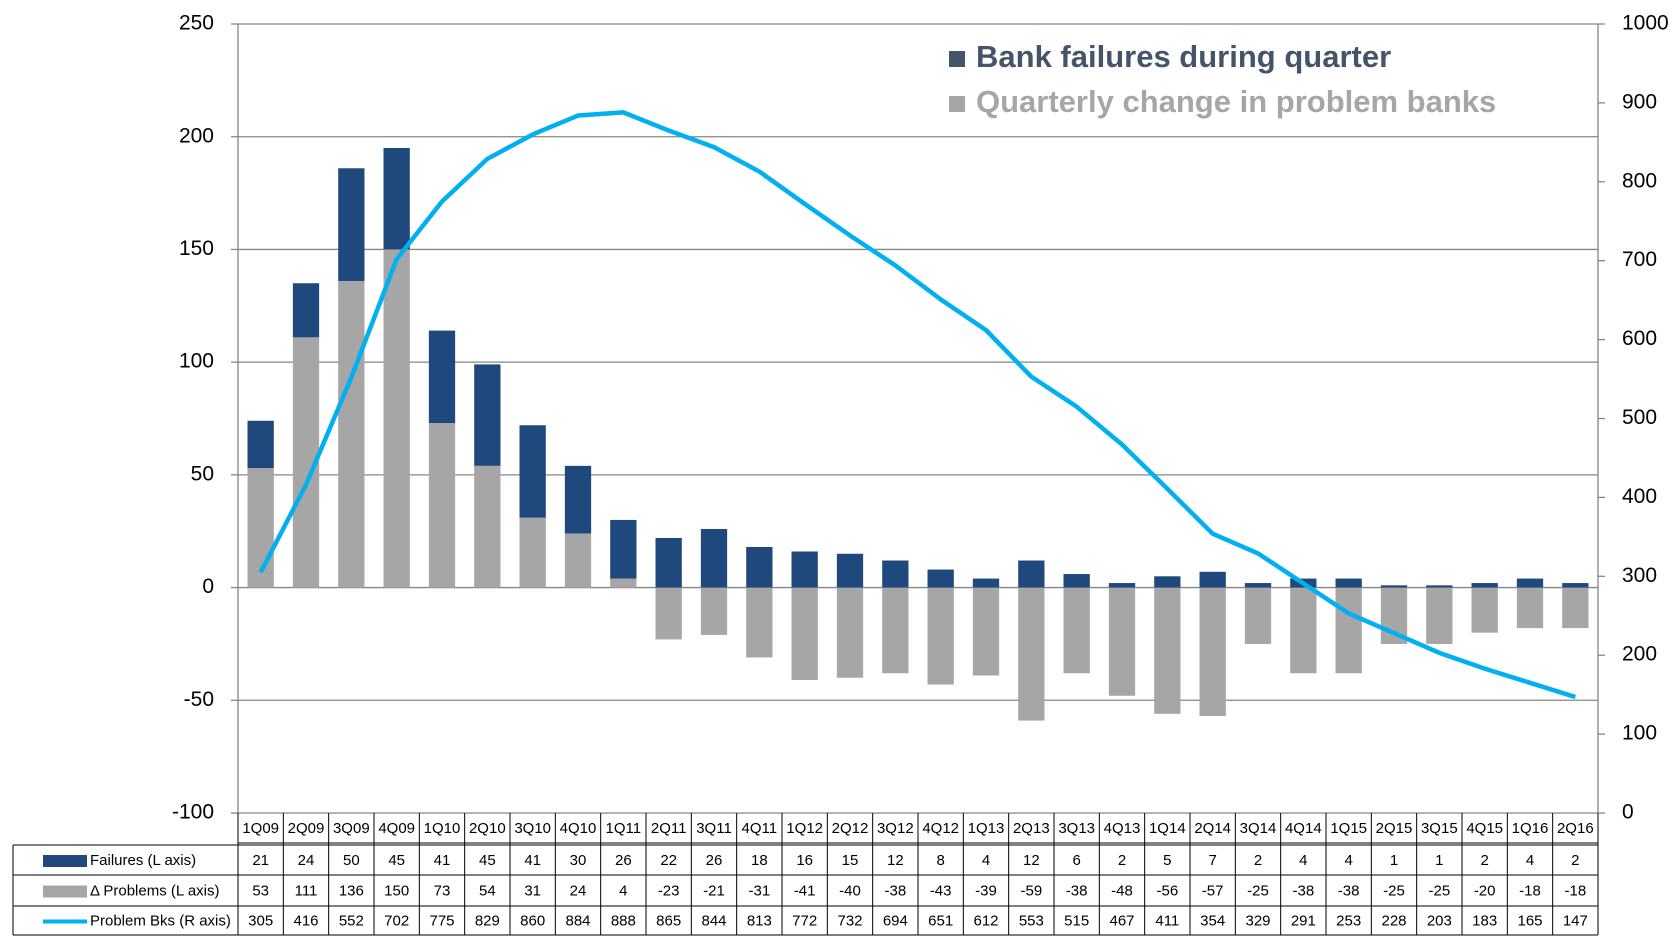 The width and height of the screenshot is (1677, 936). I want to click on x-tick-label: 2Q14, so click(1212, 828).